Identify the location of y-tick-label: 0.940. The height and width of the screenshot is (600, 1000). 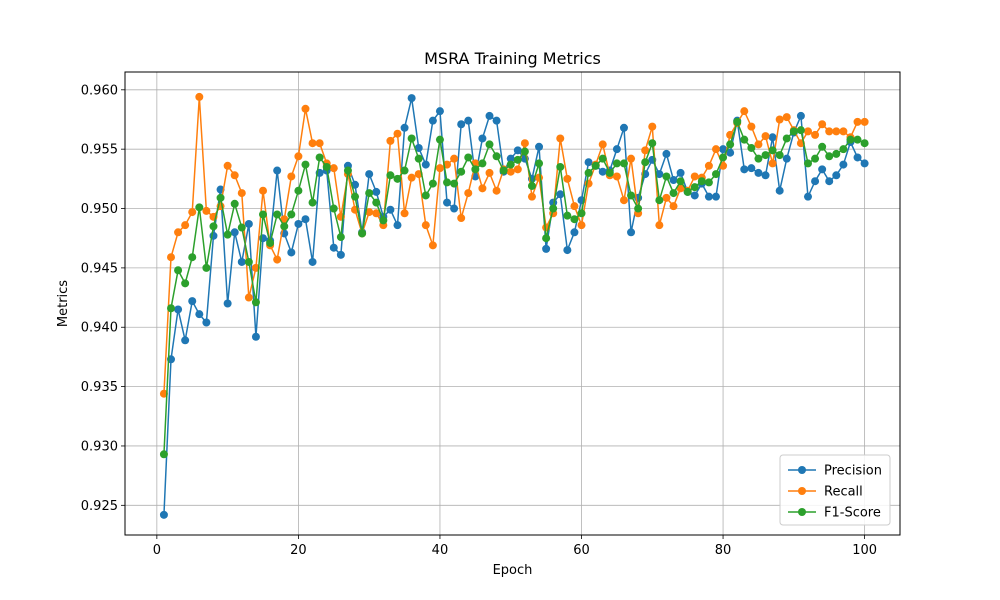
(99, 328).